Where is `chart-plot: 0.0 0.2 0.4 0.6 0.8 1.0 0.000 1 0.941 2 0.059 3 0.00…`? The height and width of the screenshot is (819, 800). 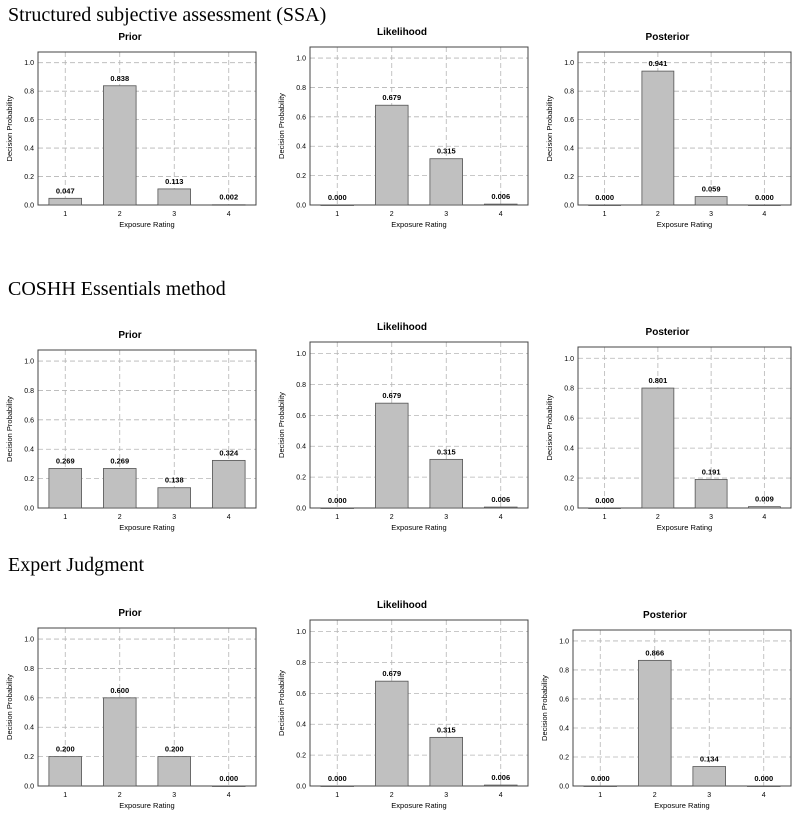
chart-plot: 0.0 0.2 0.4 0.6 0.8 1.0 0.000 1 0.941 2 0.059 3 0.00… is located at coordinates (668, 140).